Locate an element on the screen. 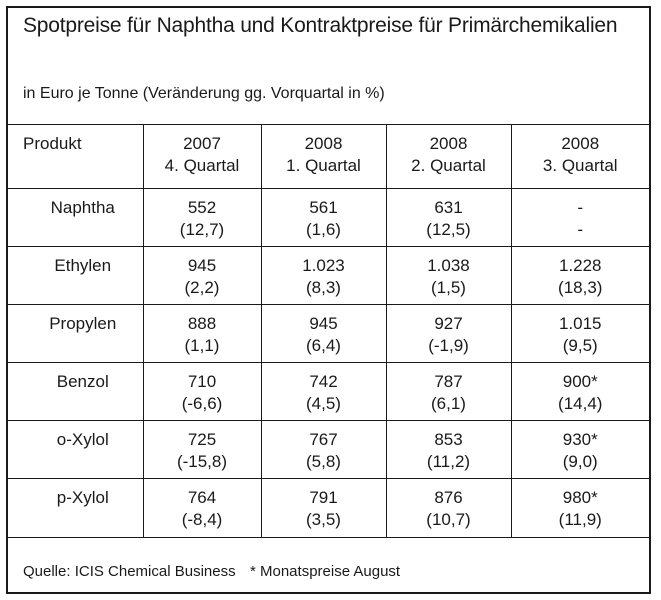 The height and width of the screenshot is (600, 661). price-value: 710 is located at coordinates (202, 381).